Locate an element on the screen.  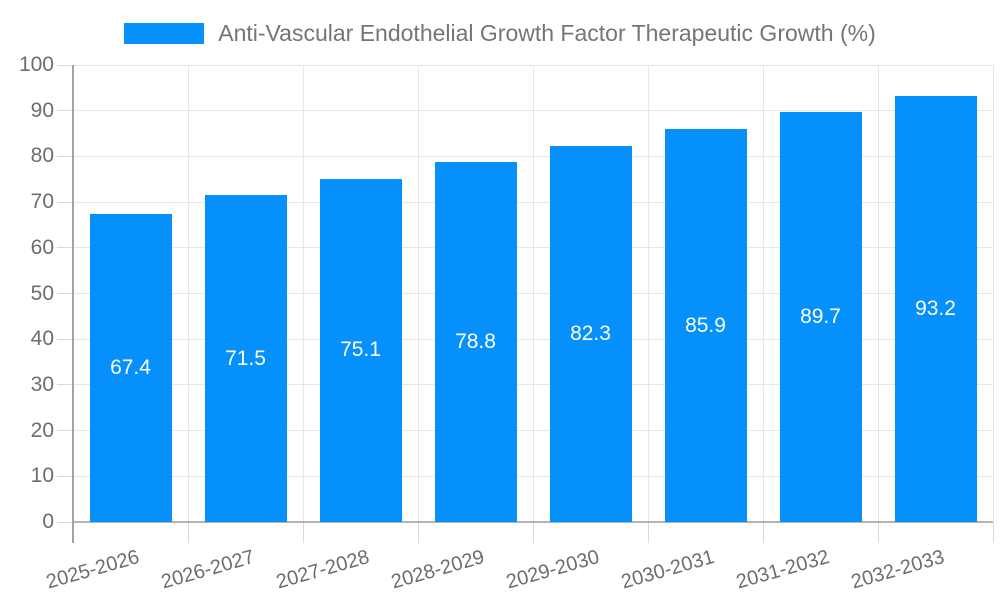
x-axis-category-label: 2028-2029 is located at coordinates (437, 569).